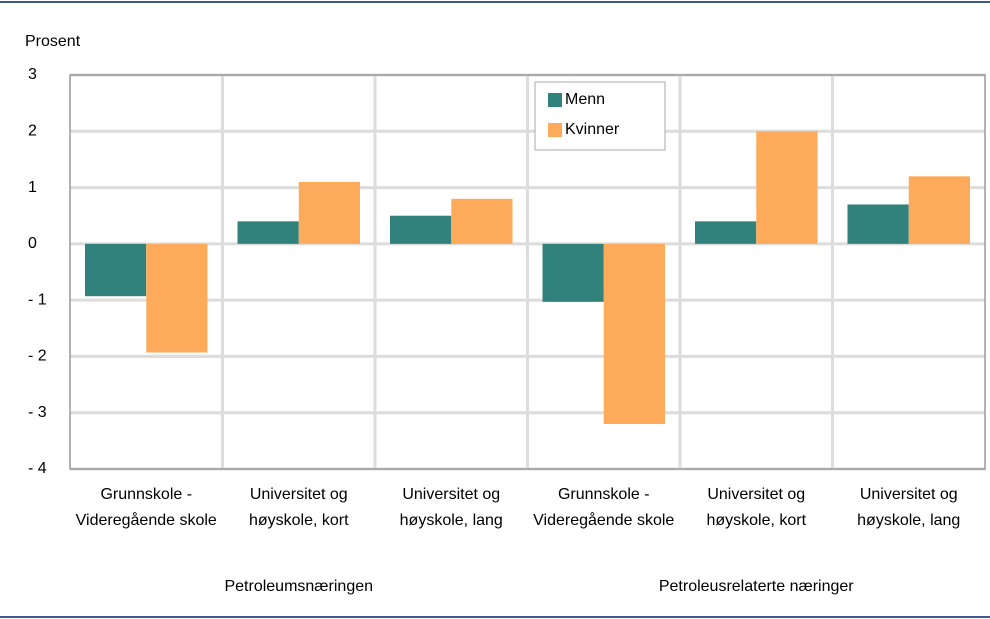  What do you see at coordinates (592, 129) in the screenshot?
I see `legend-label: Kvinner` at bounding box center [592, 129].